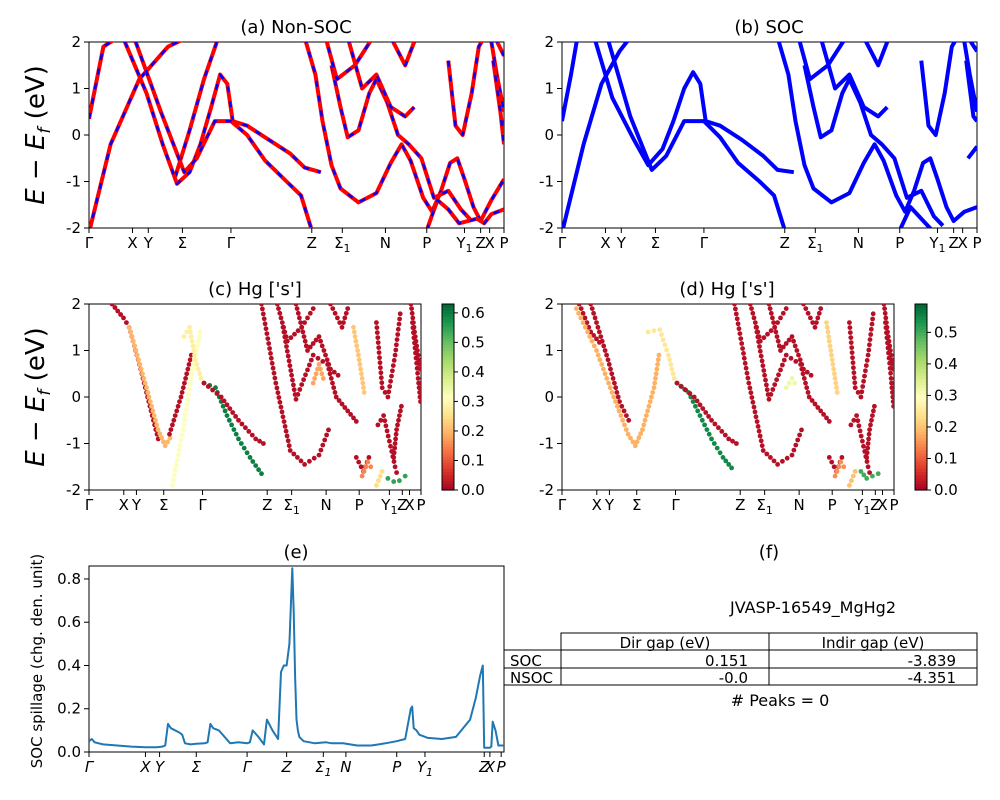 This screenshot has height=800, width=1000. I want to click on table-value: -4.351, so click(932, 678).